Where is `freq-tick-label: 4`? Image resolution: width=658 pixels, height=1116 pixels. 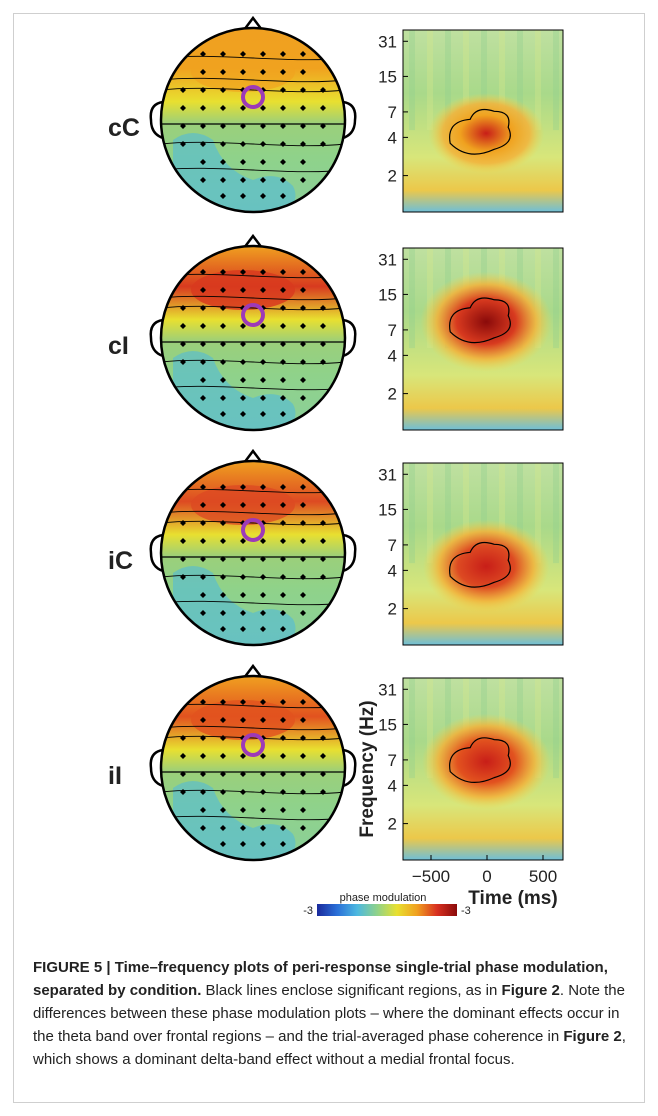 freq-tick-label: 4 is located at coordinates (392, 570).